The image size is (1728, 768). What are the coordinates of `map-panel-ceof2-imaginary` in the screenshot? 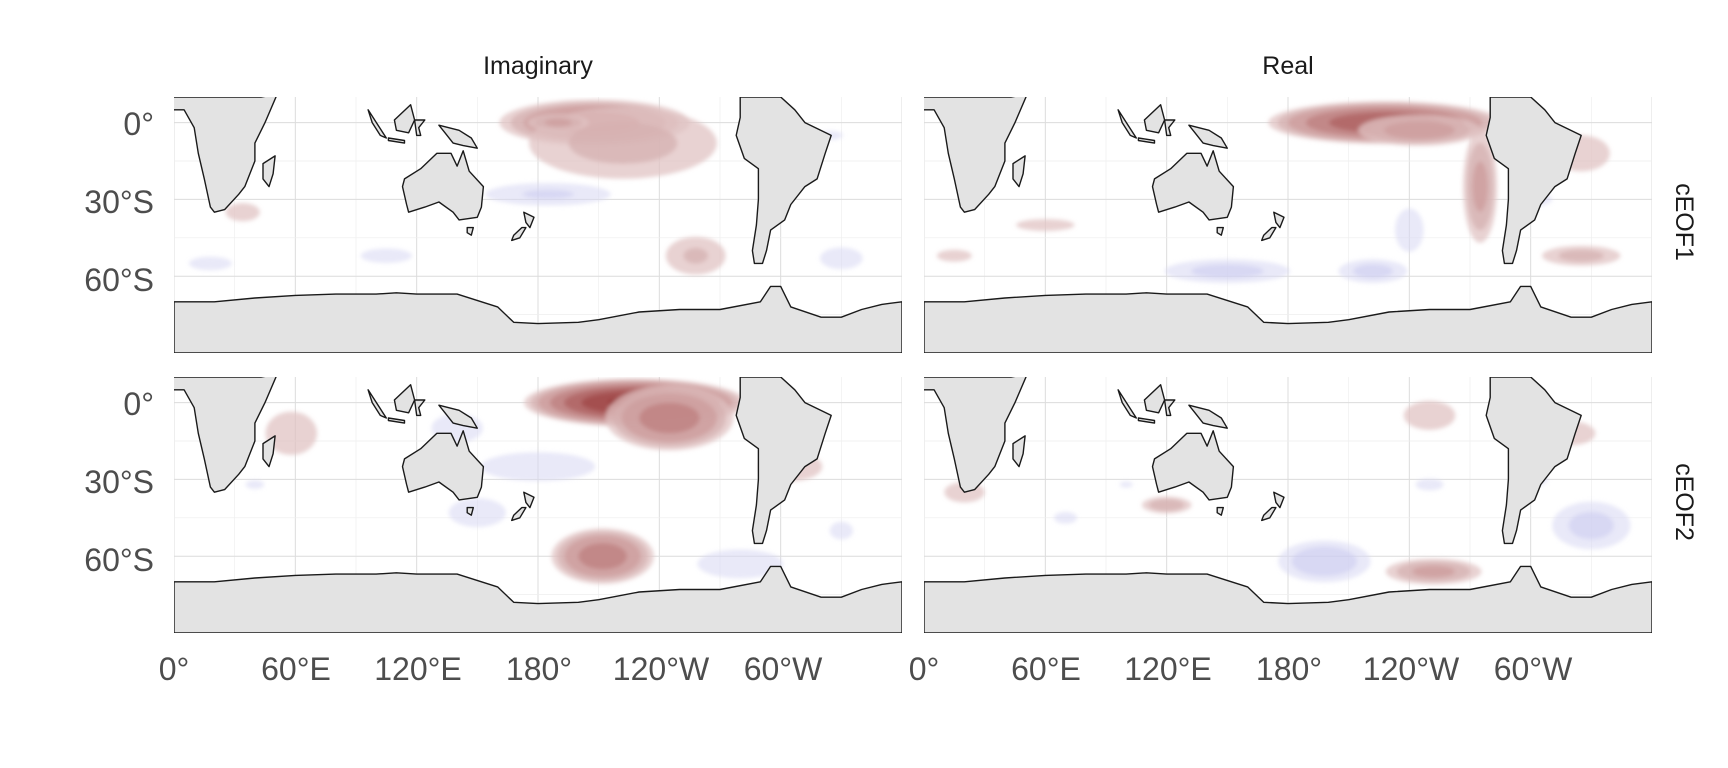 It's located at (538, 505).